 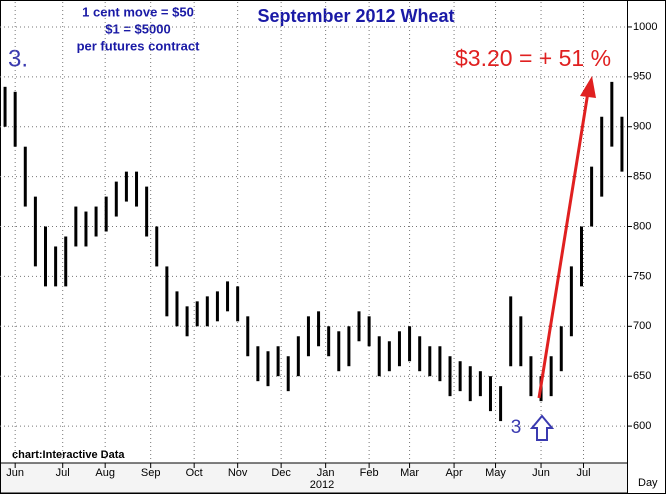 What do you see at coordinates (137, 28) in the screenshot?
I see `note: $1 = $5000` at bounding box center [137, 28].